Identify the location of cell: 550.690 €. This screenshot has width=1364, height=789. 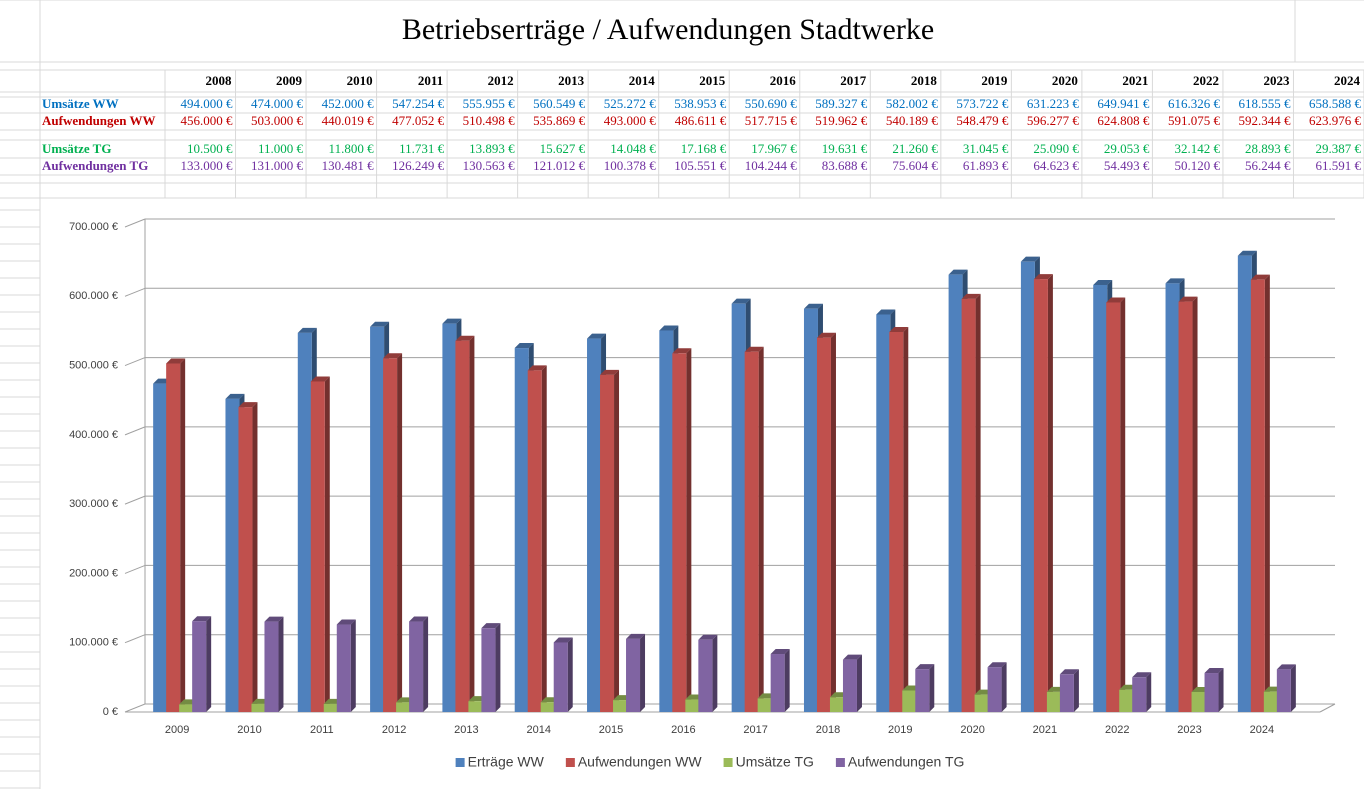
(771, 103).